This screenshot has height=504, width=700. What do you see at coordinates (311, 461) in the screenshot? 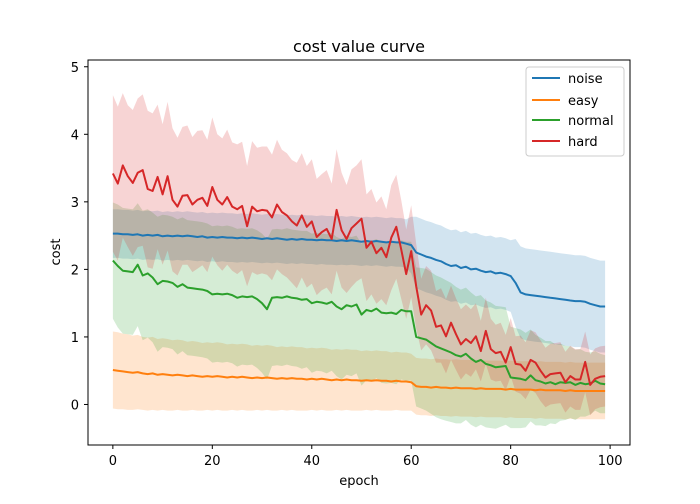
I see `x-tick-label: 40` at bounding box center [311, 461].